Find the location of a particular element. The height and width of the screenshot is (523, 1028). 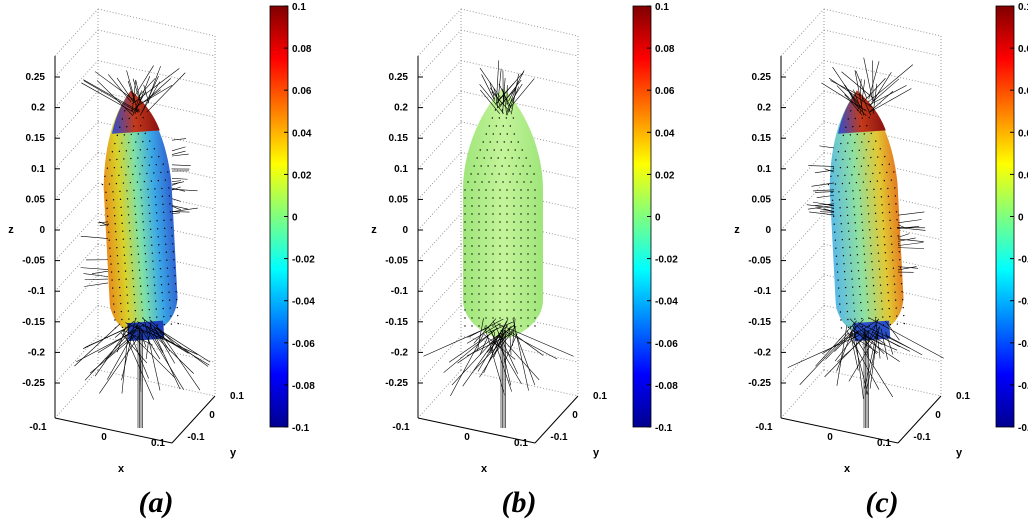

z-tick-label: 0.05 is located at coordinates (762, 199).